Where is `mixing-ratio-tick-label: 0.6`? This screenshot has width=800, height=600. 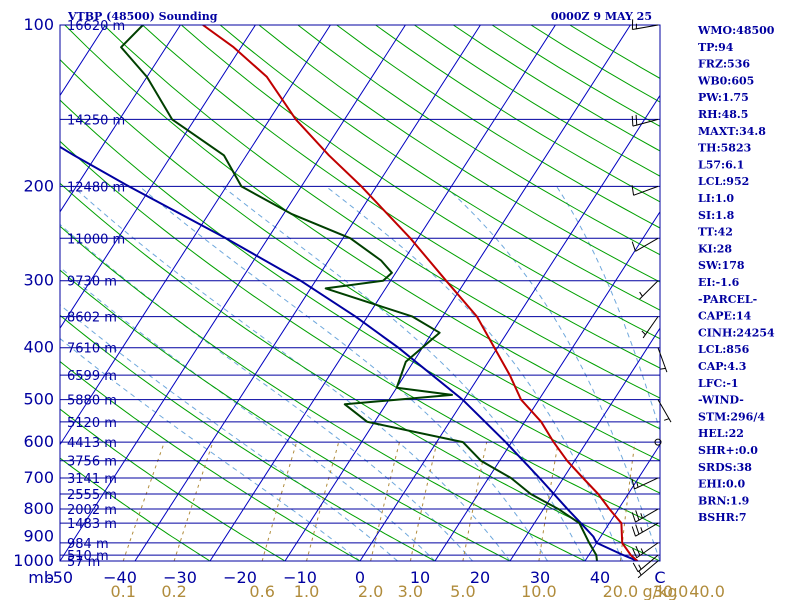
mixing-ratio-tick-label: 0.6 is located at coordinates (261, 591).